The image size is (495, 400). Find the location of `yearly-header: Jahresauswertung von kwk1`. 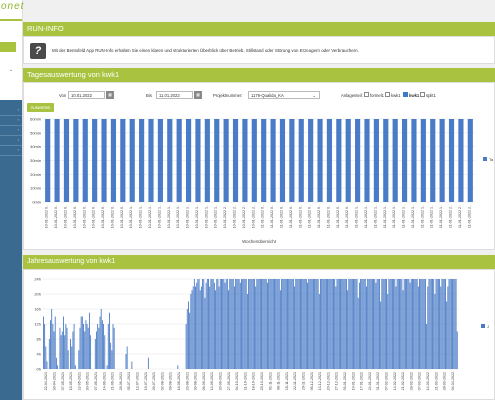

yearly-header: Jahresauswertung von kwk1 is located at coordinates (259, 262).